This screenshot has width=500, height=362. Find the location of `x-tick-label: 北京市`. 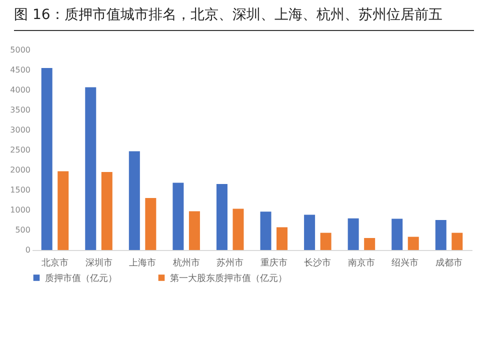

x-tick-label: 北京市 is located at coordinates (54, 263).